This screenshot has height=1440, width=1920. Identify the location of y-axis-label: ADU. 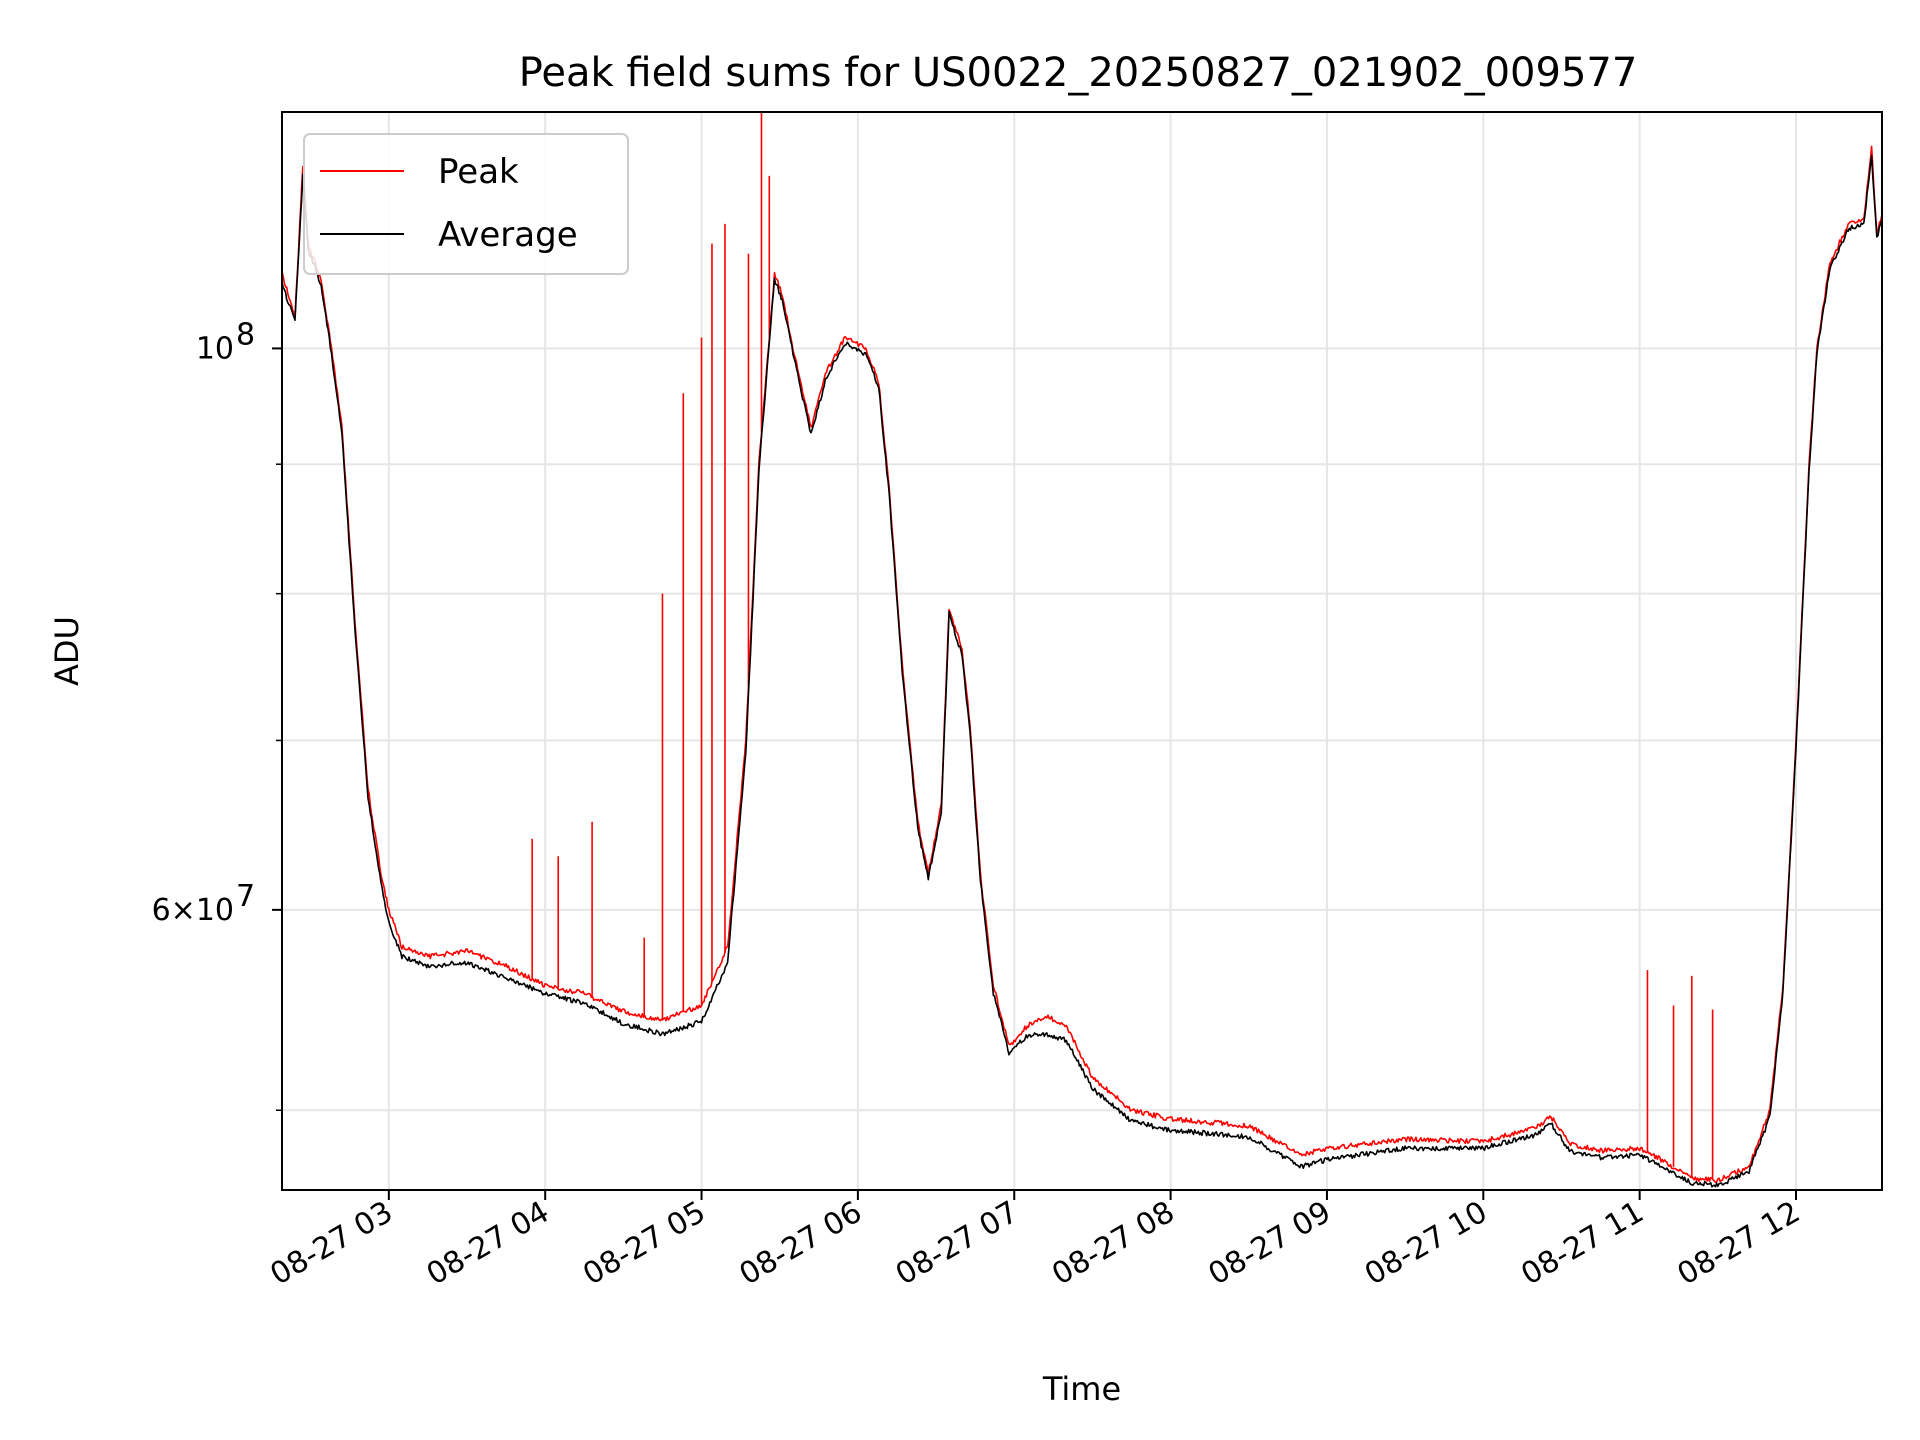
(67, 651).